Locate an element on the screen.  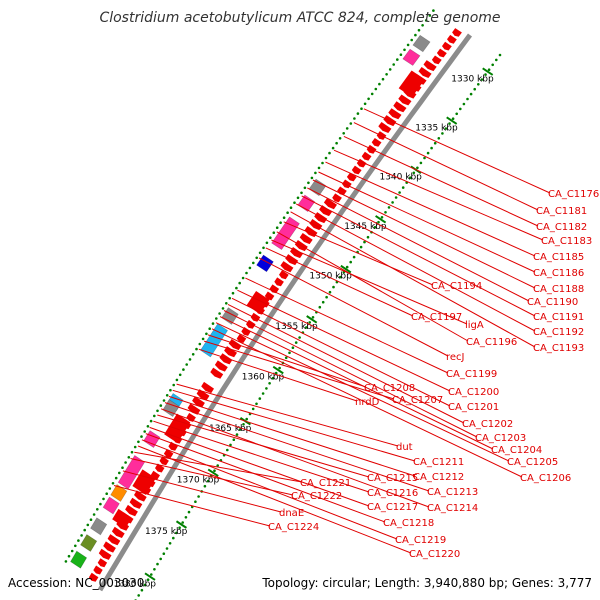
scale-tick is located at coordinates (346, 269).